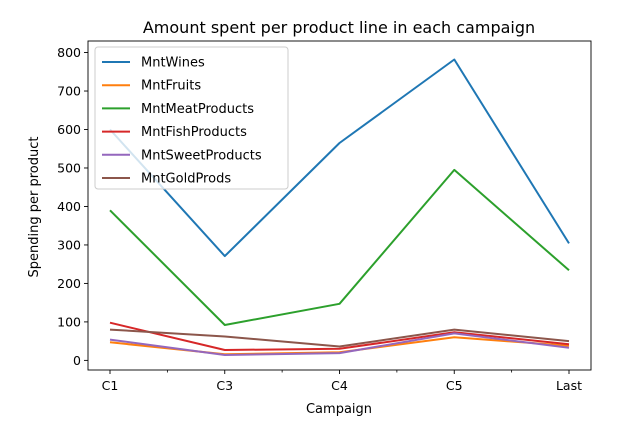  Describe the element at coordinates (69, 52) in the screenshot. I see `y-tick-label: 800` at that location.